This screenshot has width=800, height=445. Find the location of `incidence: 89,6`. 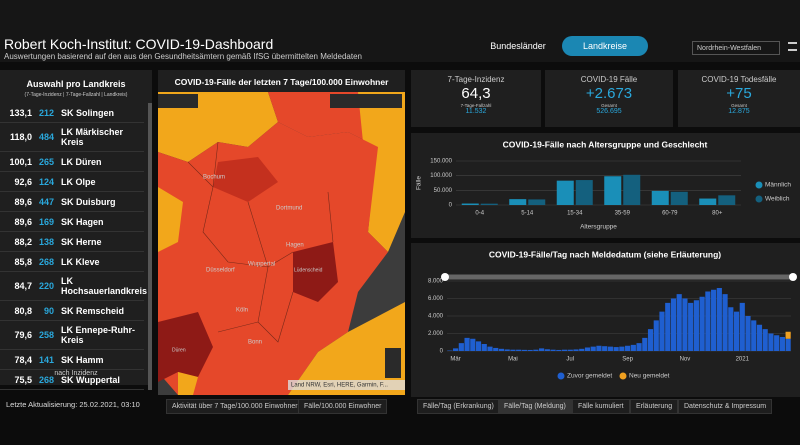

incidence: 89,6 is located at coordinates (23, 221).